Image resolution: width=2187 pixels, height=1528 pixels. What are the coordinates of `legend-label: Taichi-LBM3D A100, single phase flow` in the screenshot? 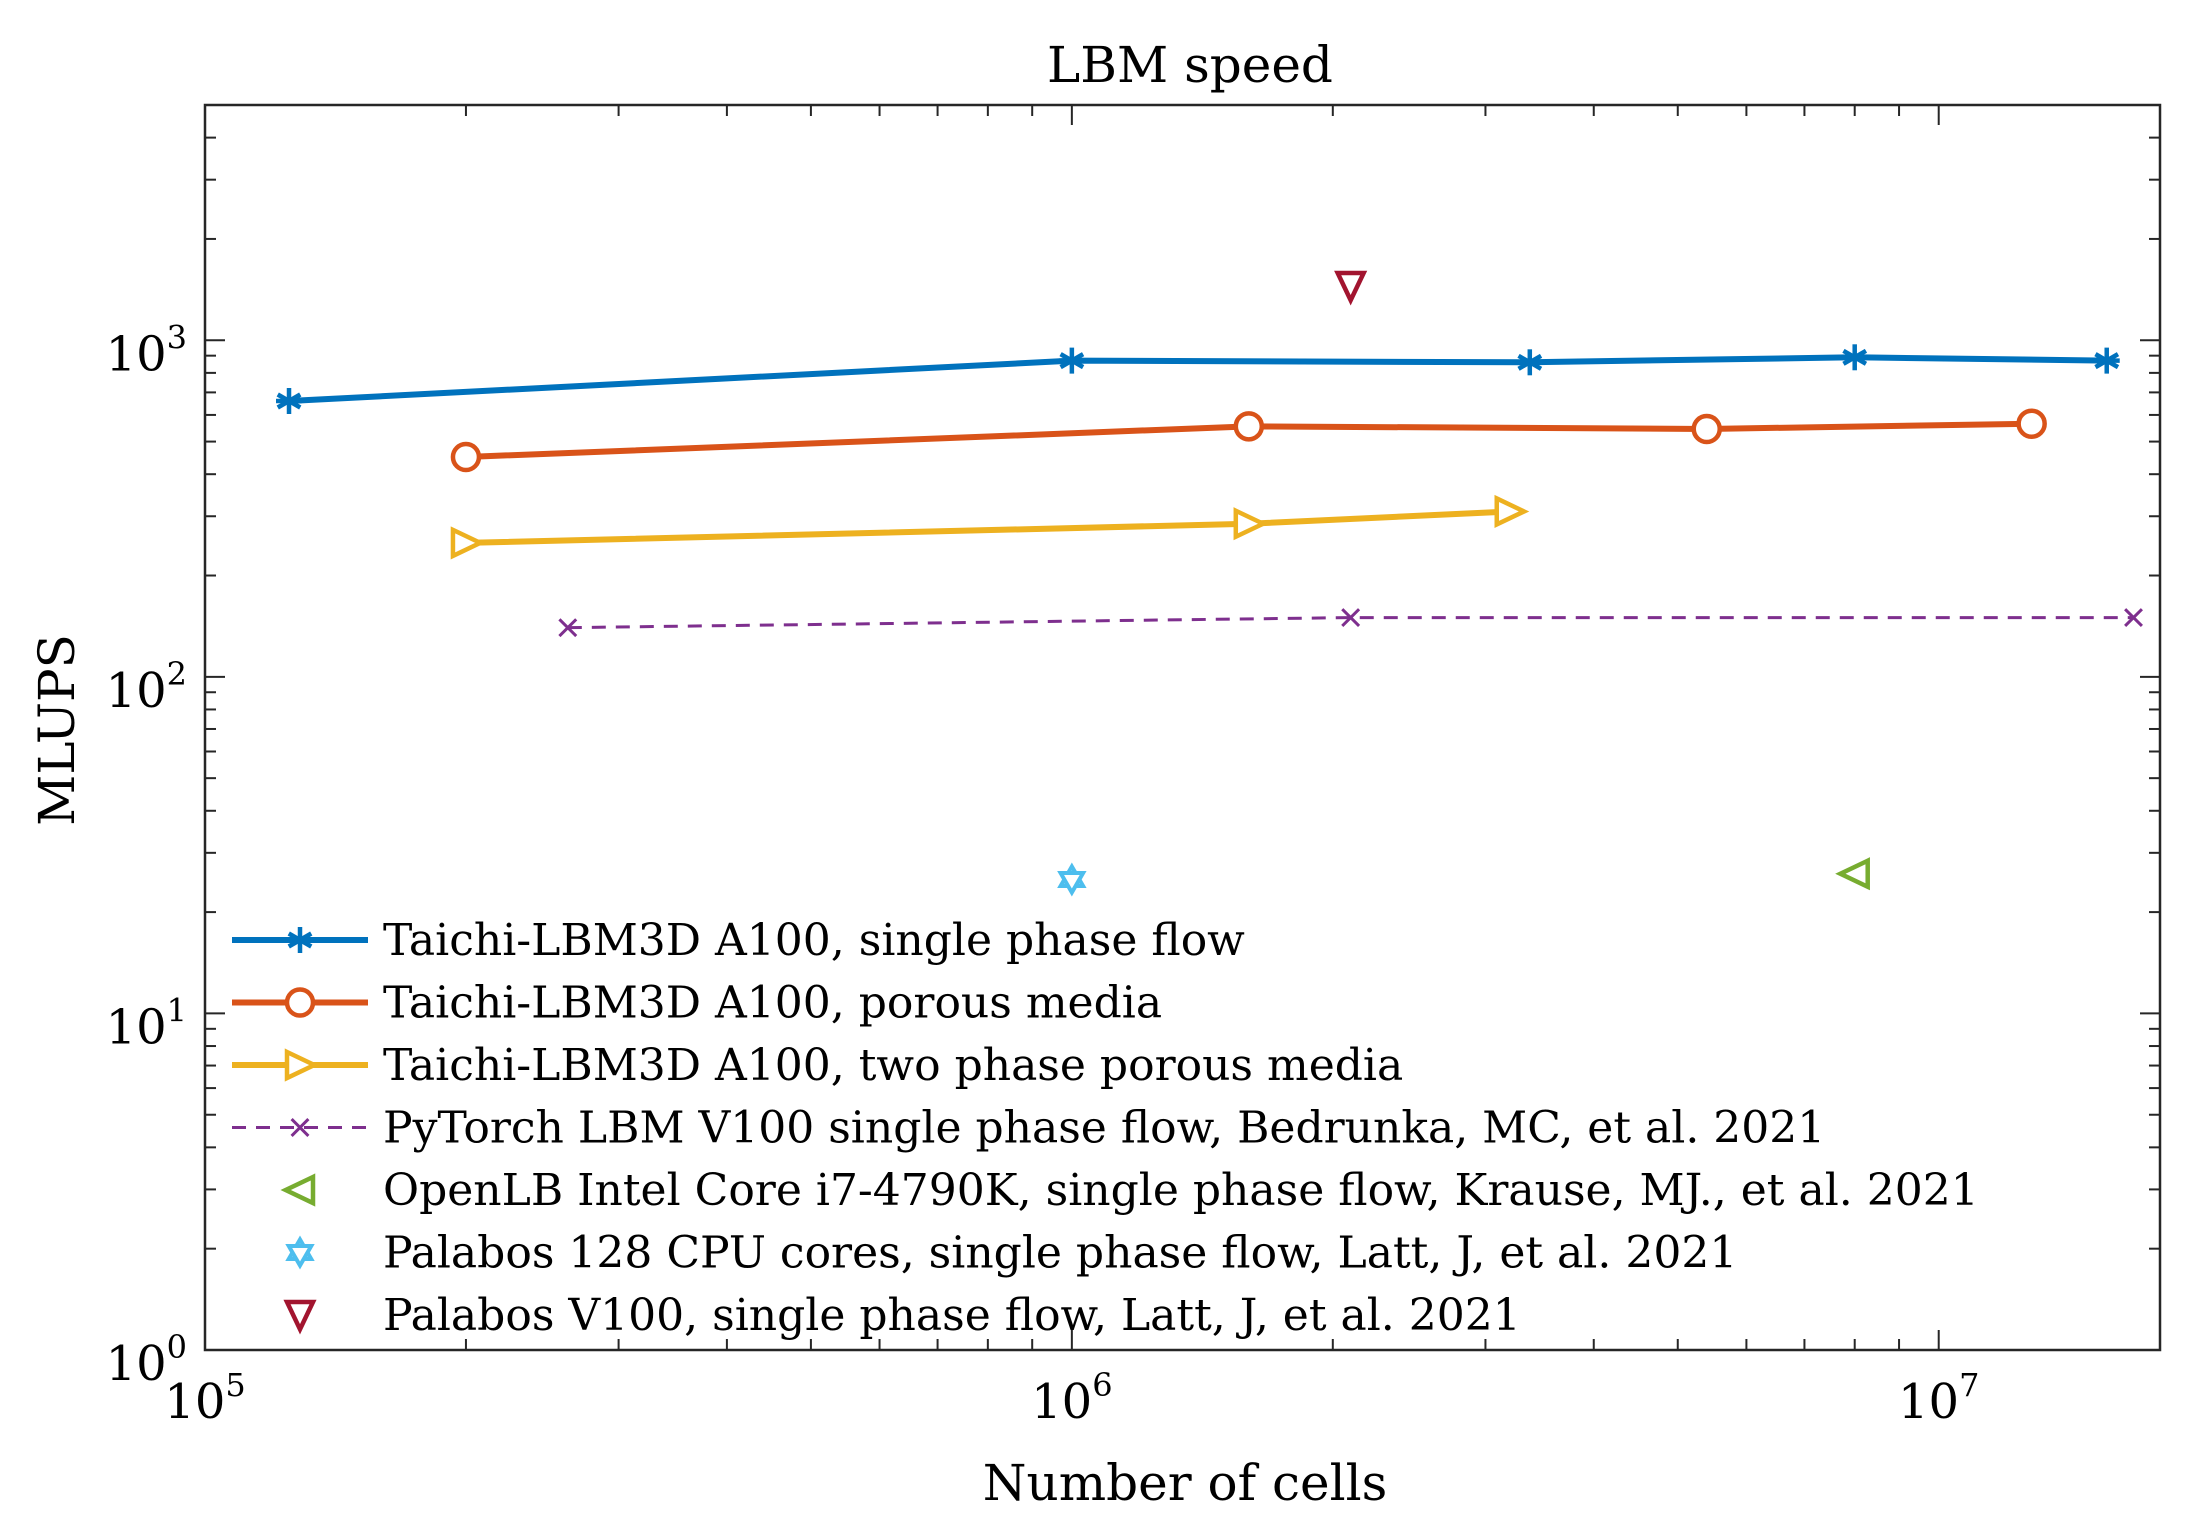 It's located at (814, 940).